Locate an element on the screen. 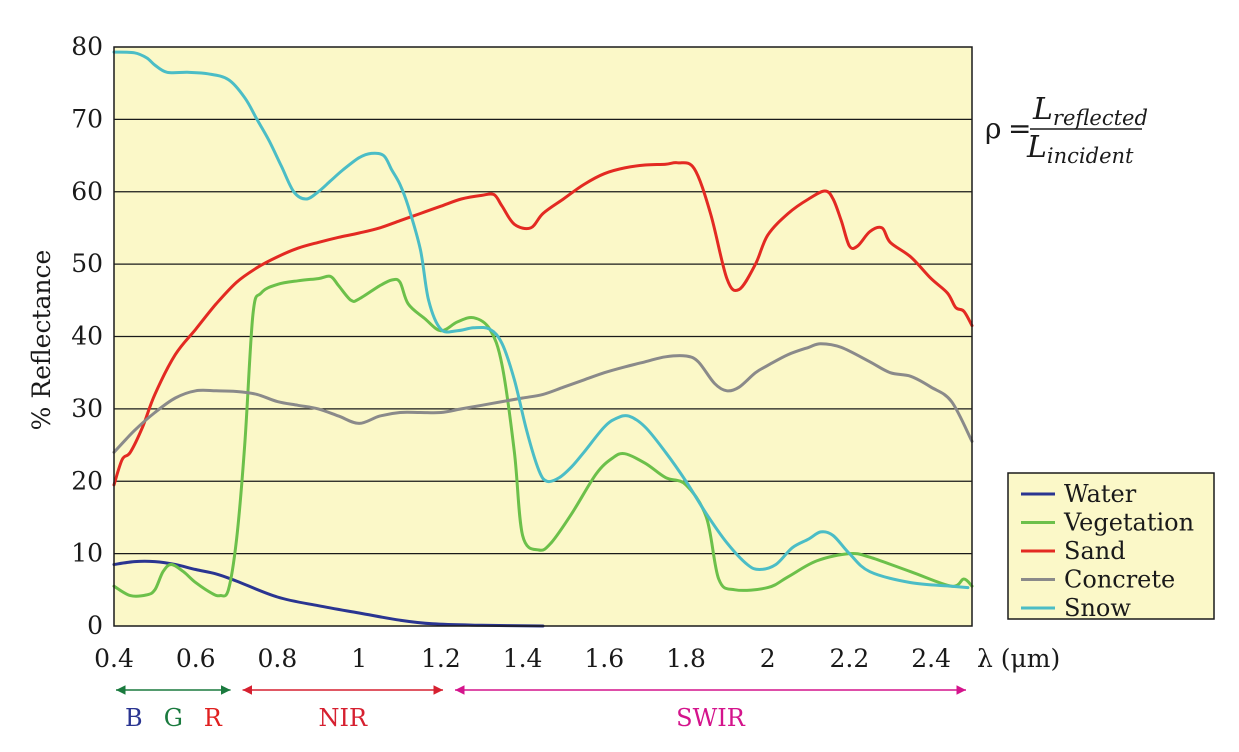 The image size is (1239, 752). x-tick-label: 0.6 is located at coordinates (196, 658).